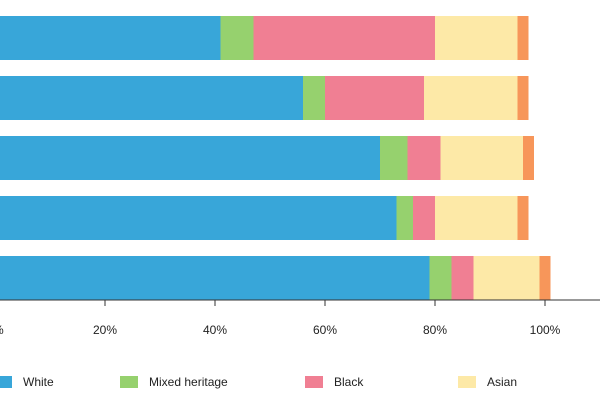 The image size is (600, 400). Describe the element at coordinates (188, 382) in the screenshot. I see `legend-label: Mixed heritage` at that location.